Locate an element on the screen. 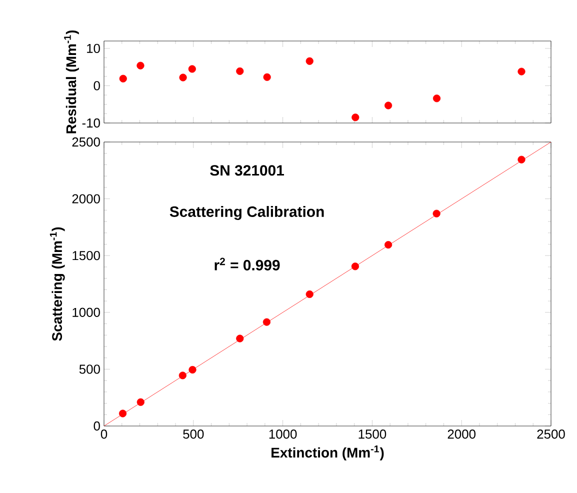 The height and width of the screenshot is (493, 577). y-tick-label: 1000 is located at coordinates (86, 312).